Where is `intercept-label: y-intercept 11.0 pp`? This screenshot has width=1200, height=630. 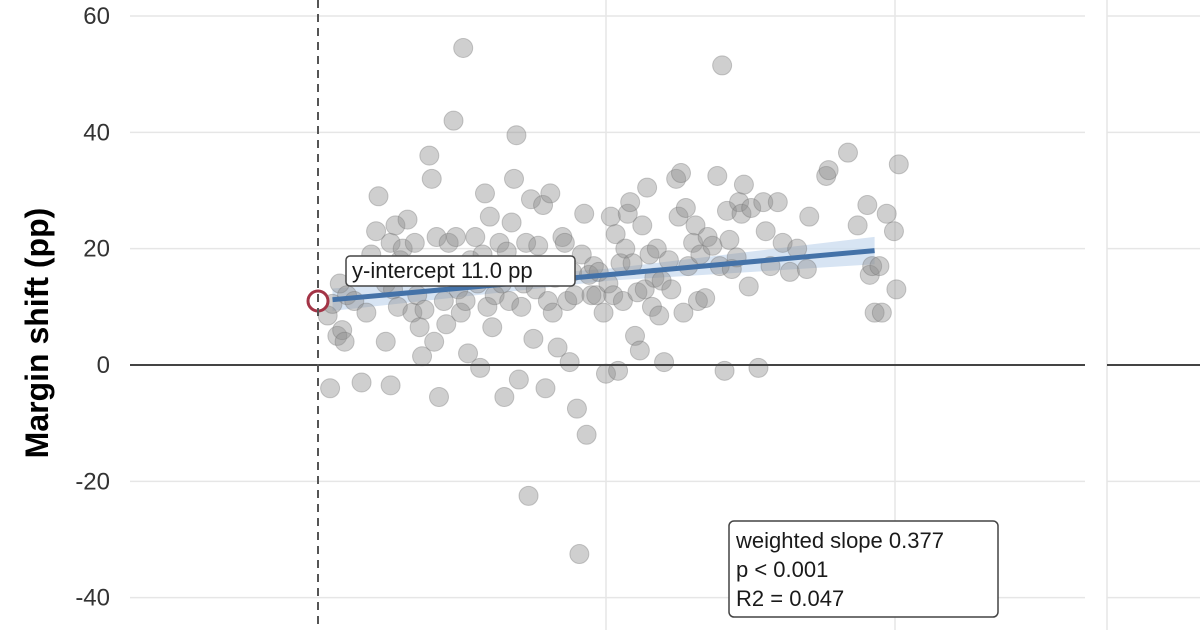 intercept-label: y-intercept 11.0 pp is located at coordinates (460, 271).